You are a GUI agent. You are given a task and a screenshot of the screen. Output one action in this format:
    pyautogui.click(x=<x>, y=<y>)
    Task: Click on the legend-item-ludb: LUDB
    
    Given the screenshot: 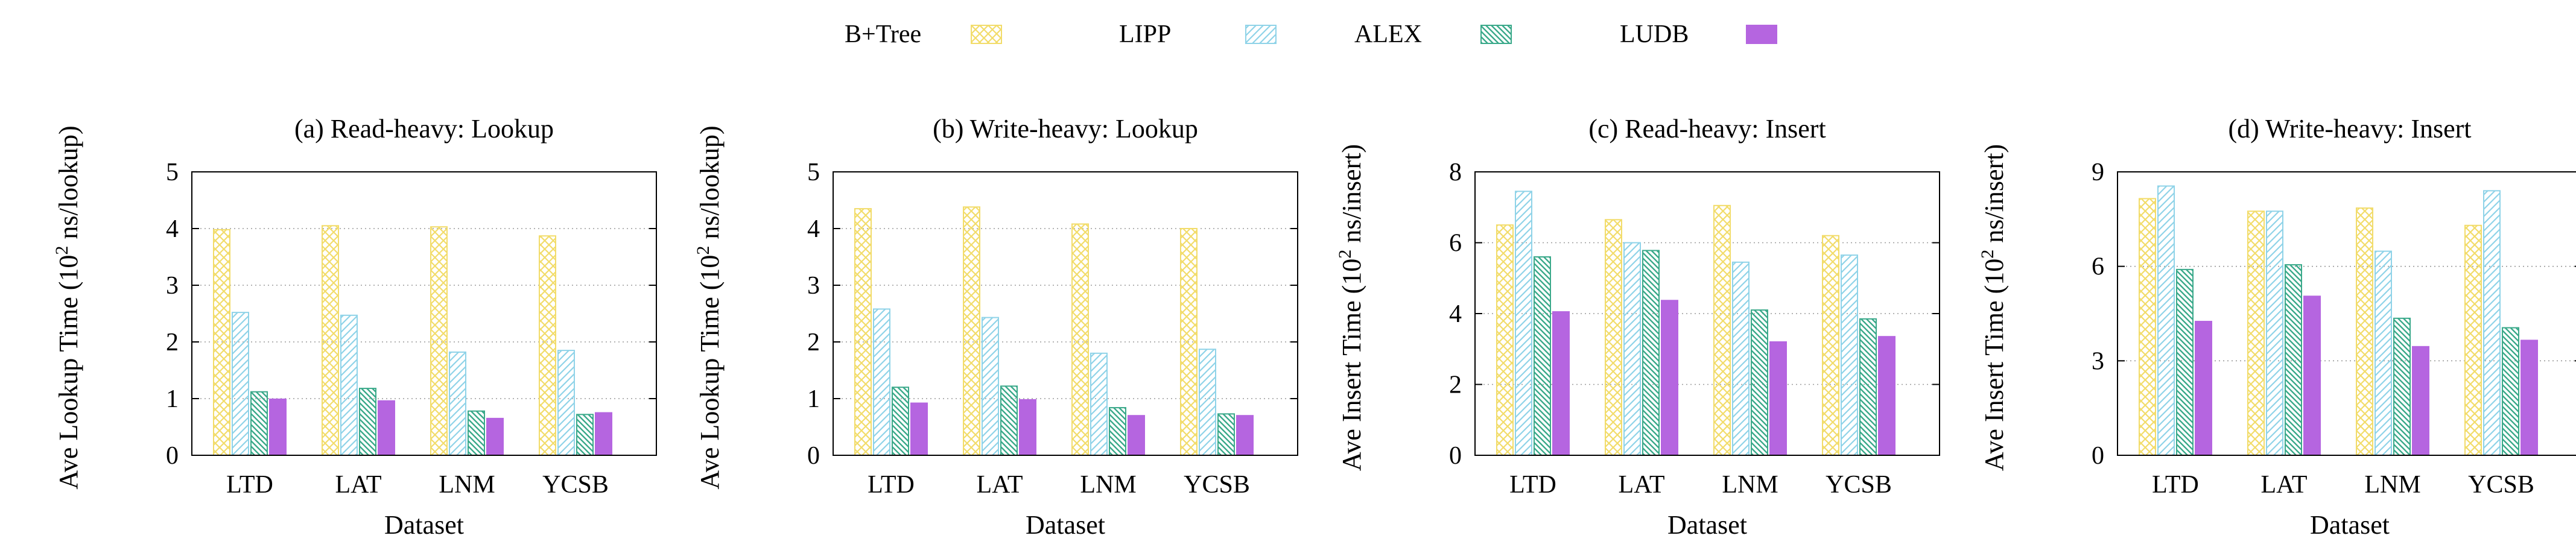 What is the action you would take?
    pyautogui.click(x=1698, y=34)
    